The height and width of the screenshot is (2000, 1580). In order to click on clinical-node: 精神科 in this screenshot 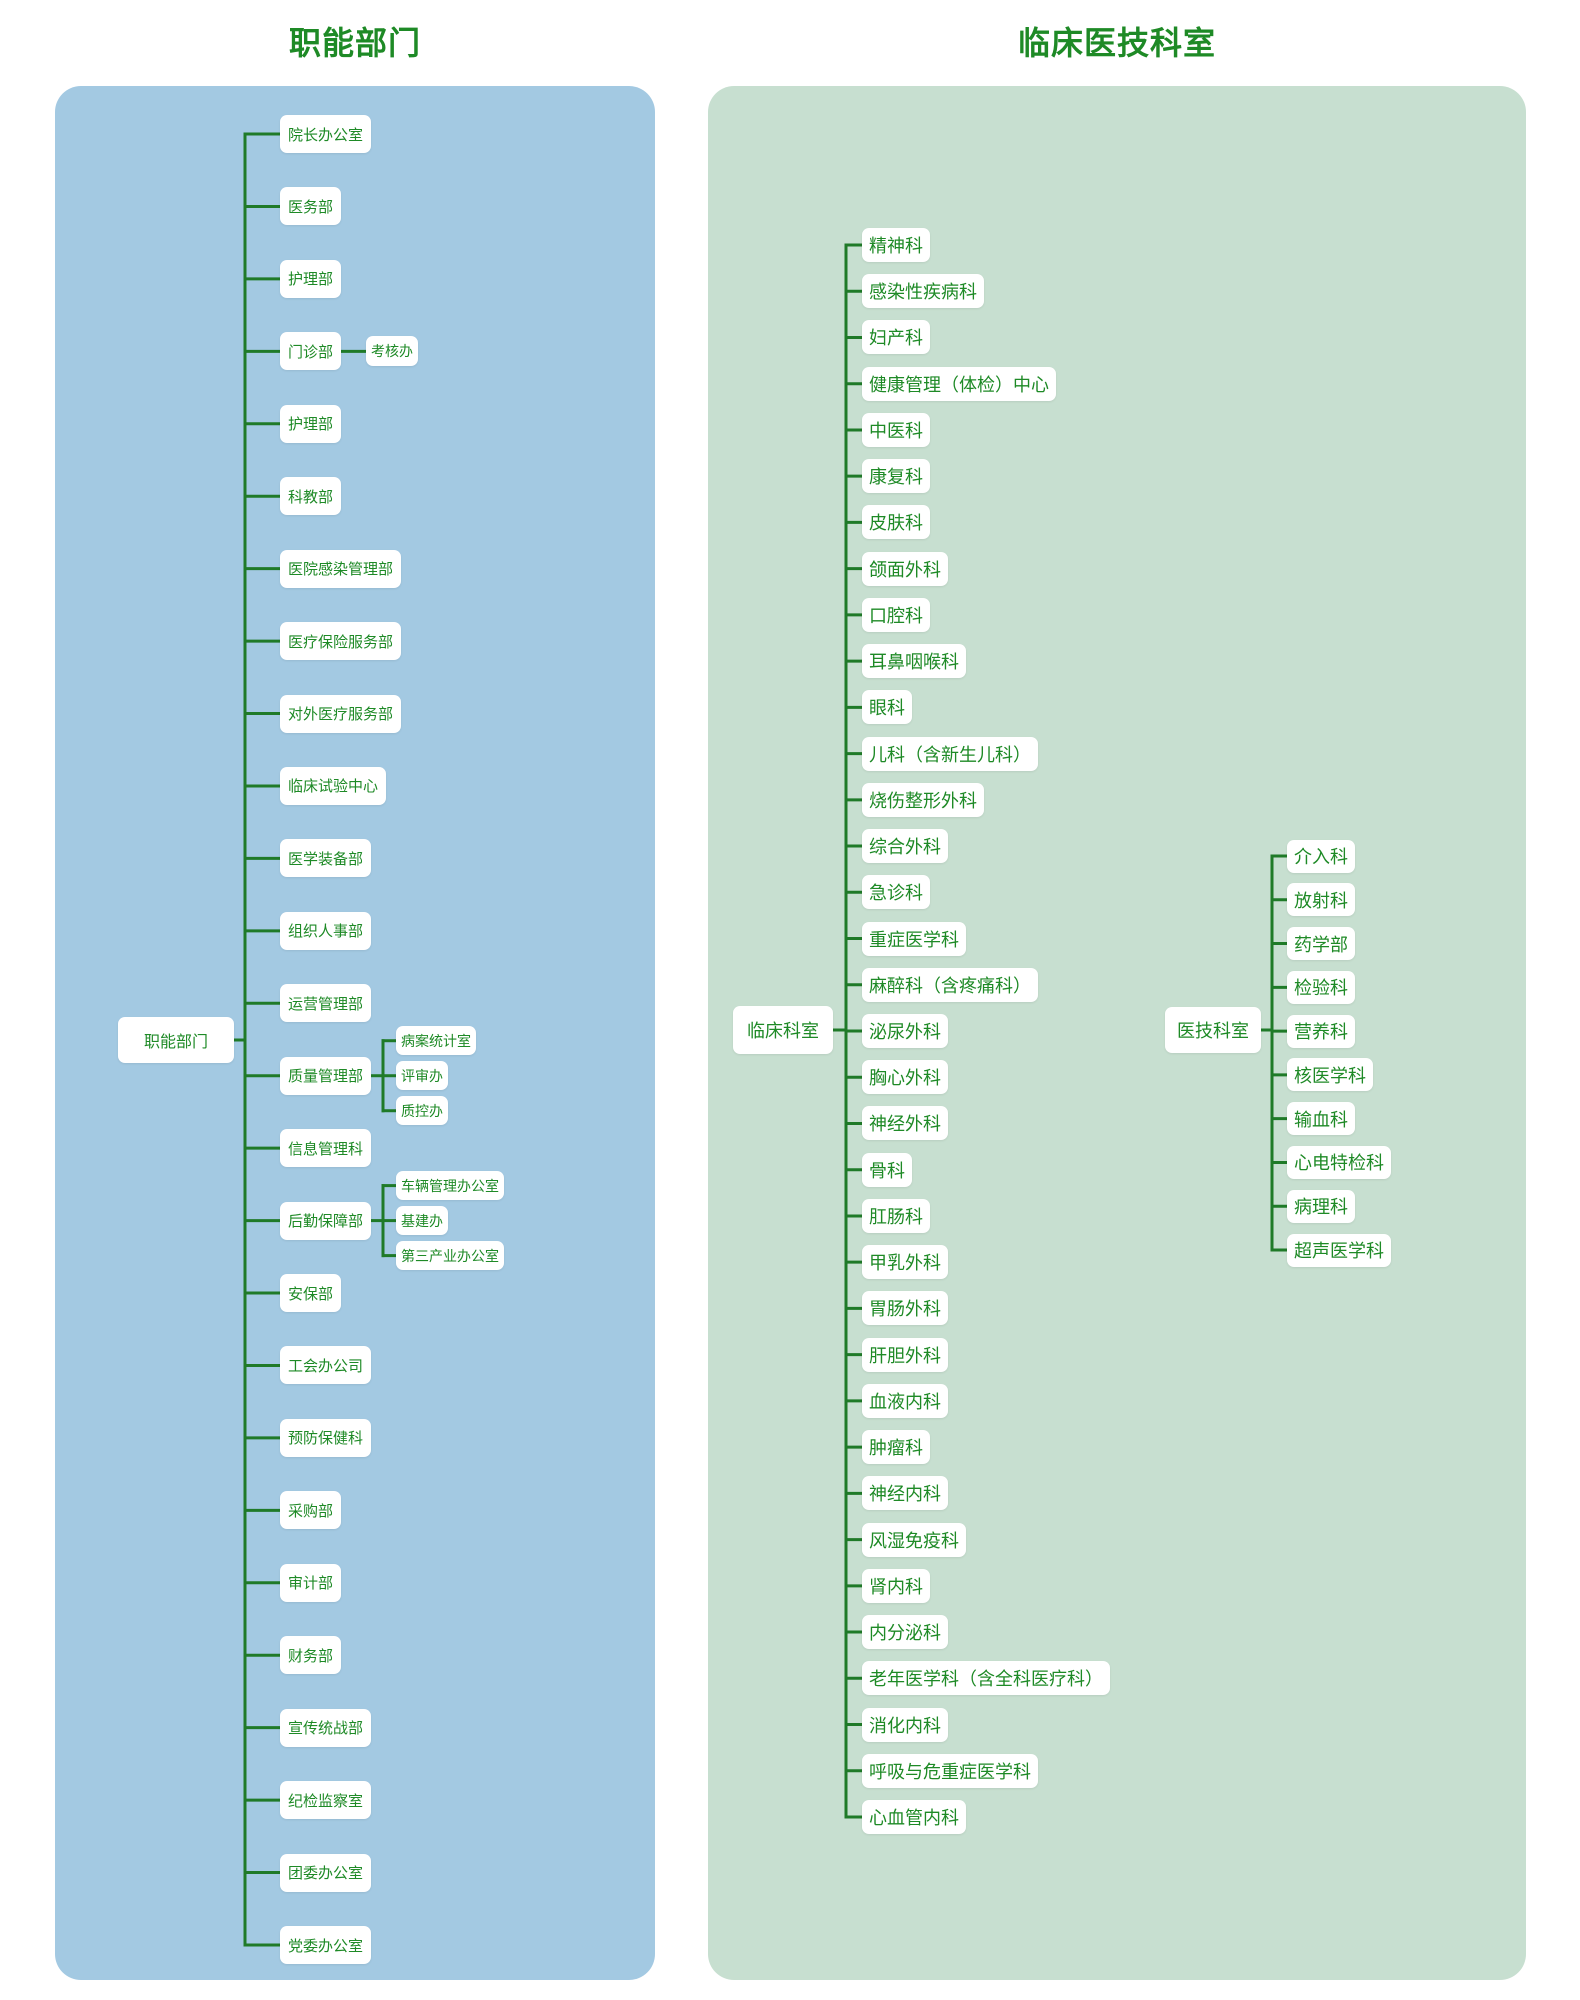, I will do `click(896, 245)`.